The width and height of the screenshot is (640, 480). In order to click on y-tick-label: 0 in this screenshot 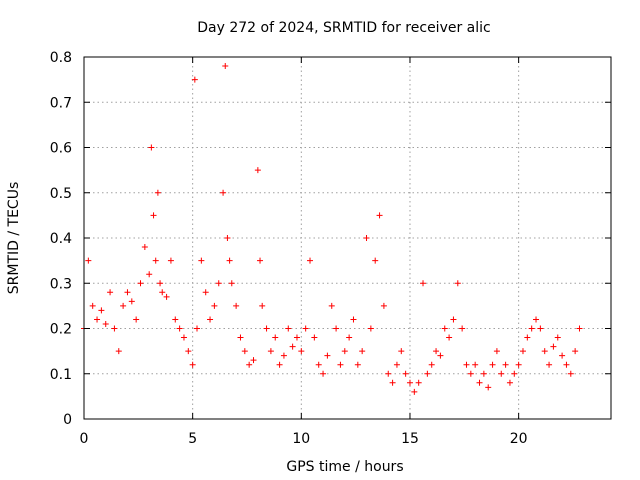, I will do `click(67, 420)`.